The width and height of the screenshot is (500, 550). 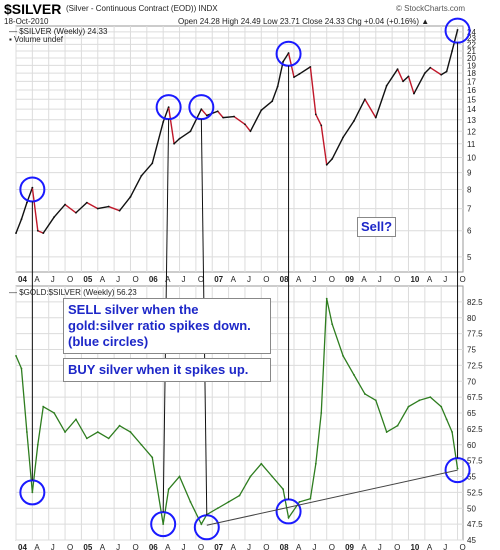 What do you see at coordinates (284, 546) in the screenshot?
I see `ratio-x-tick-label: 08` at bounding box center [284, 546].